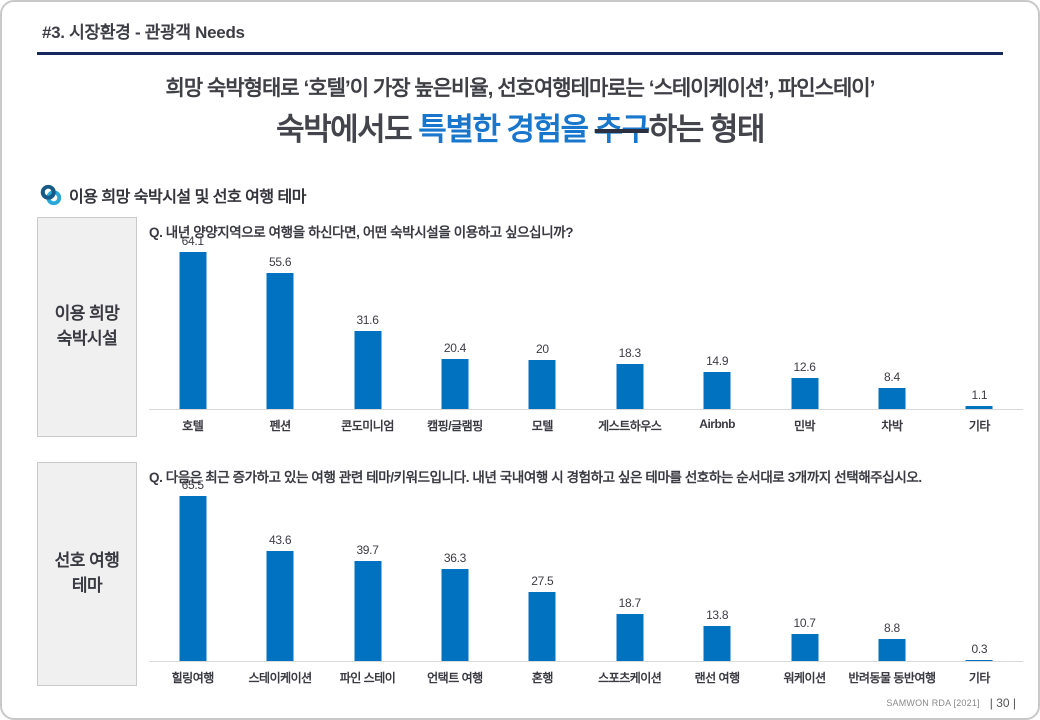 The width and height of the screenshot is (1040, 720). I want to click on headline-title-struck: 추구, so click(622, 129).